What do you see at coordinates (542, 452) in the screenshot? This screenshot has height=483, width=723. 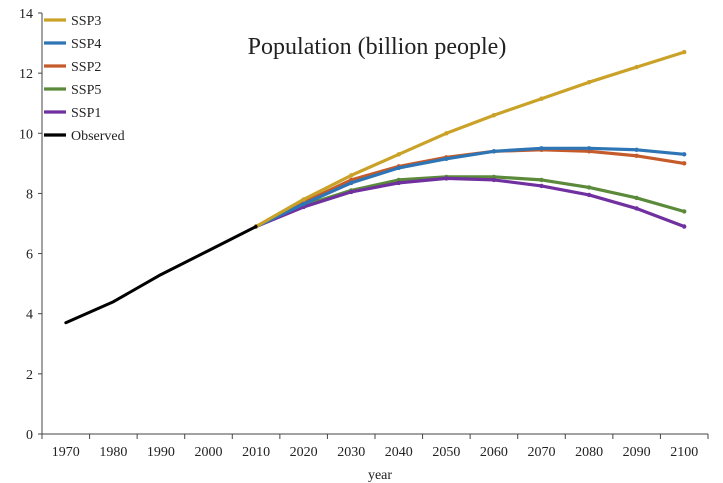 I see `x-tick-label: 2070` at bounding box center [542, 452].